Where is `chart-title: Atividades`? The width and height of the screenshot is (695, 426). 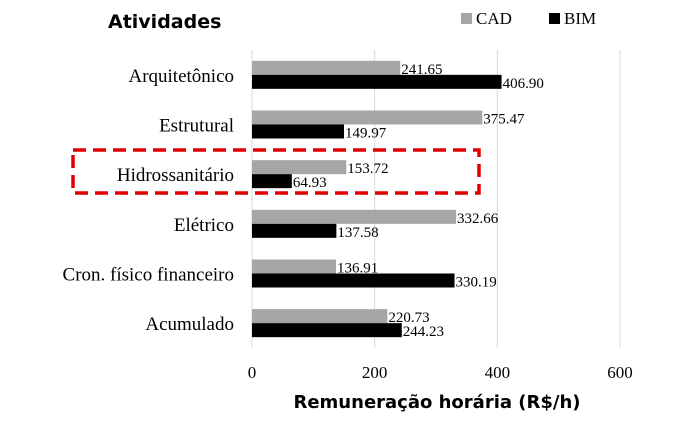
chart-title: Atividades is located at coordinates (164, 22).